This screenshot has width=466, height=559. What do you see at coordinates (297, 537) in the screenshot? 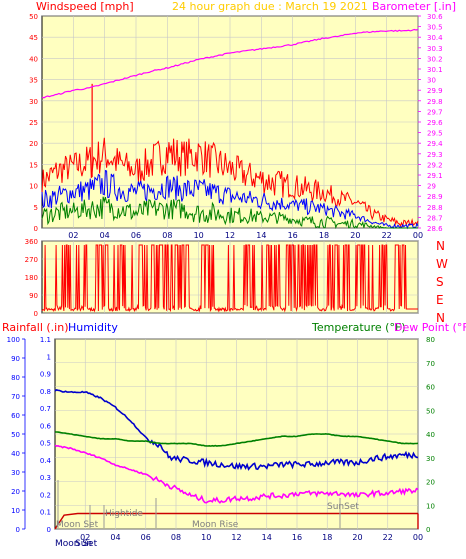
I see `humidity-x-tick-label: 16` at bounding box center [297, 537].